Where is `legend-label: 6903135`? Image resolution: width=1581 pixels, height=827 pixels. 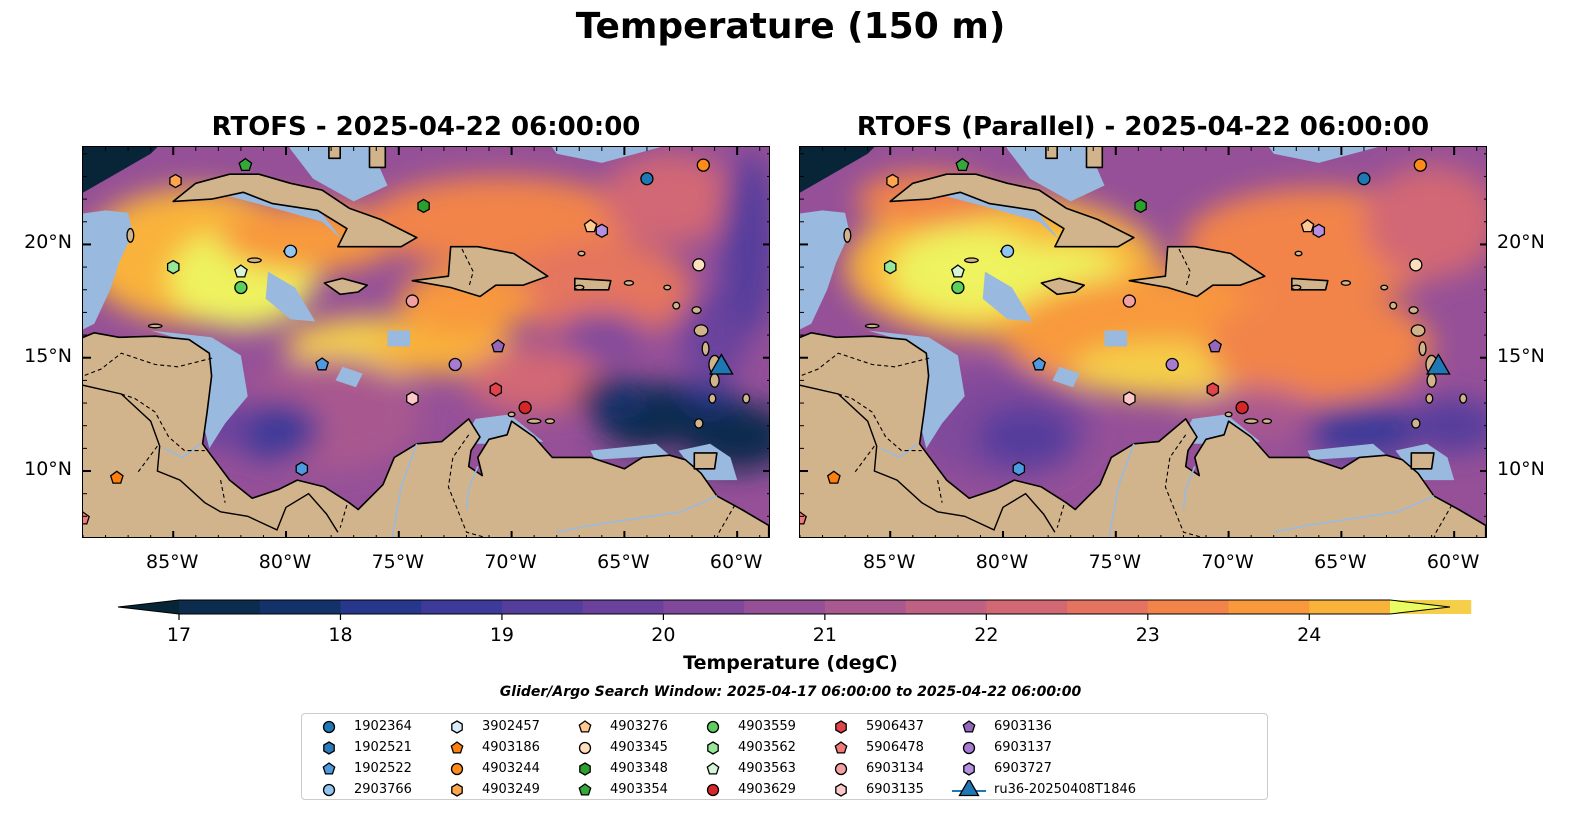 legend-label: 6903135 is located at coordinates (895, 789).